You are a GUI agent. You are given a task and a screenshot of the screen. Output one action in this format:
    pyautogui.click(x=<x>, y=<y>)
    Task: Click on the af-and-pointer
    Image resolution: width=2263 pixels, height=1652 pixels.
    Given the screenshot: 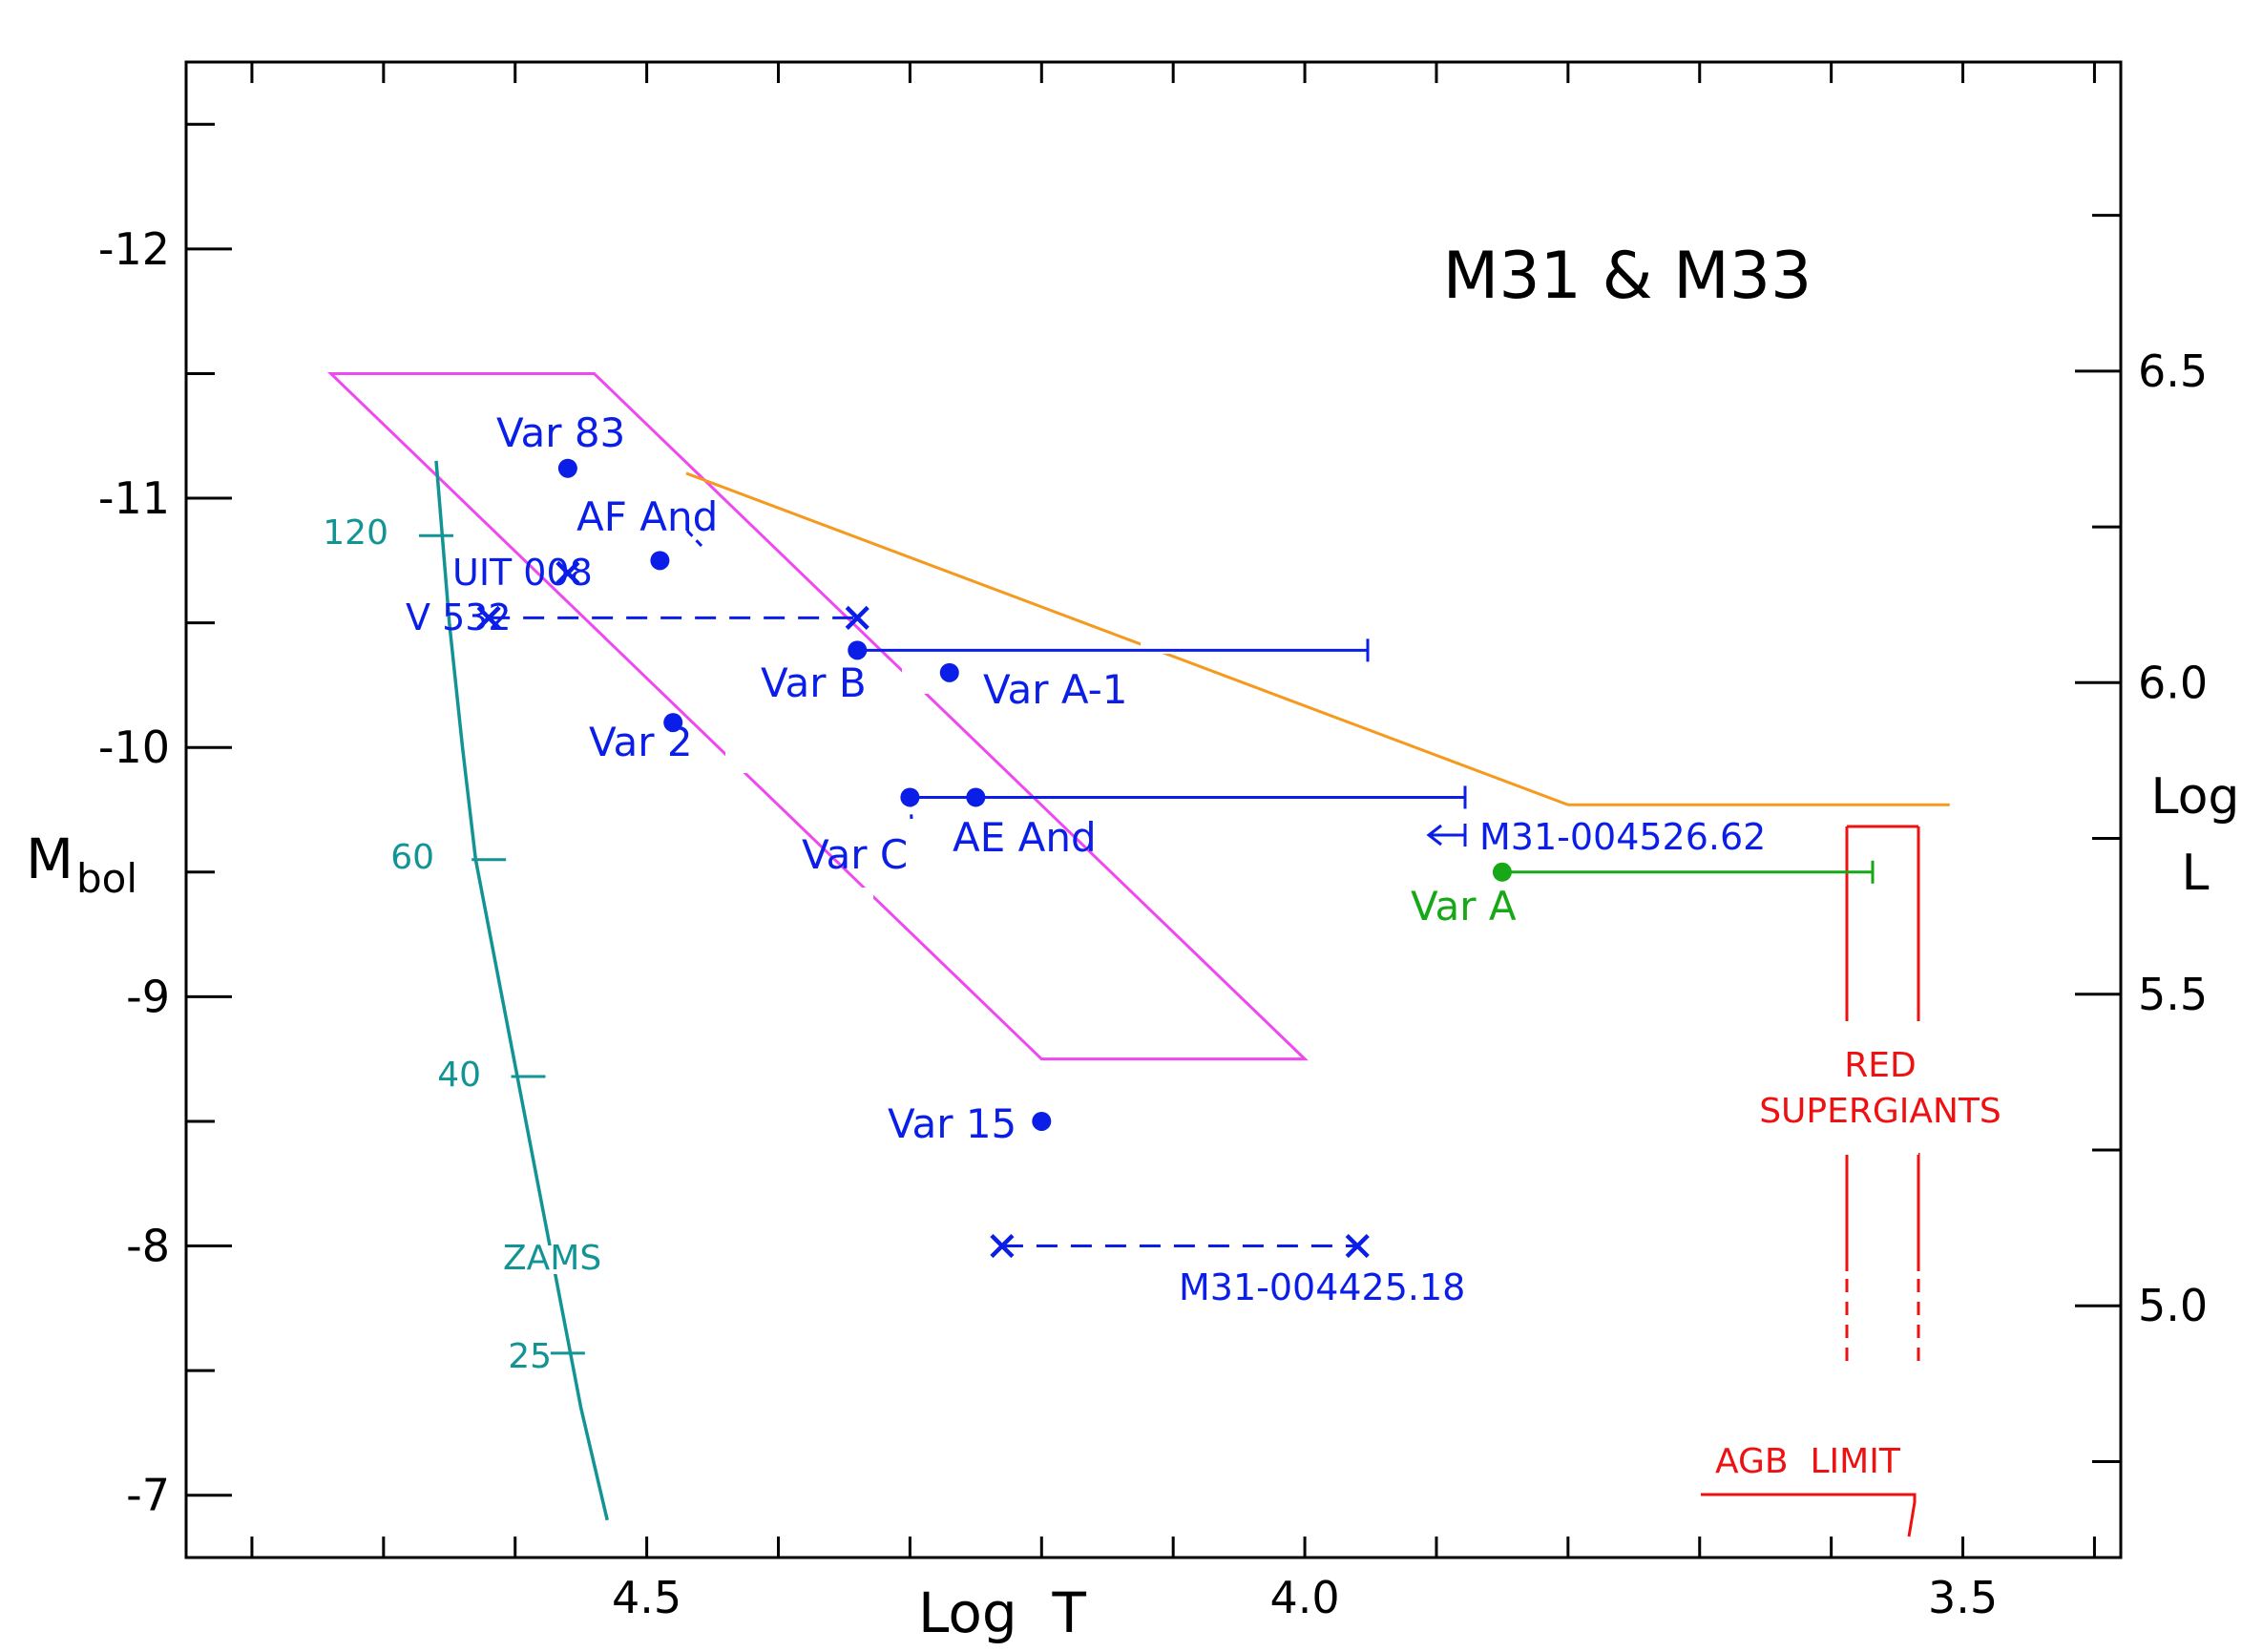 What is the action you would take?
    pyautogui.click(x=694, y=538)
    